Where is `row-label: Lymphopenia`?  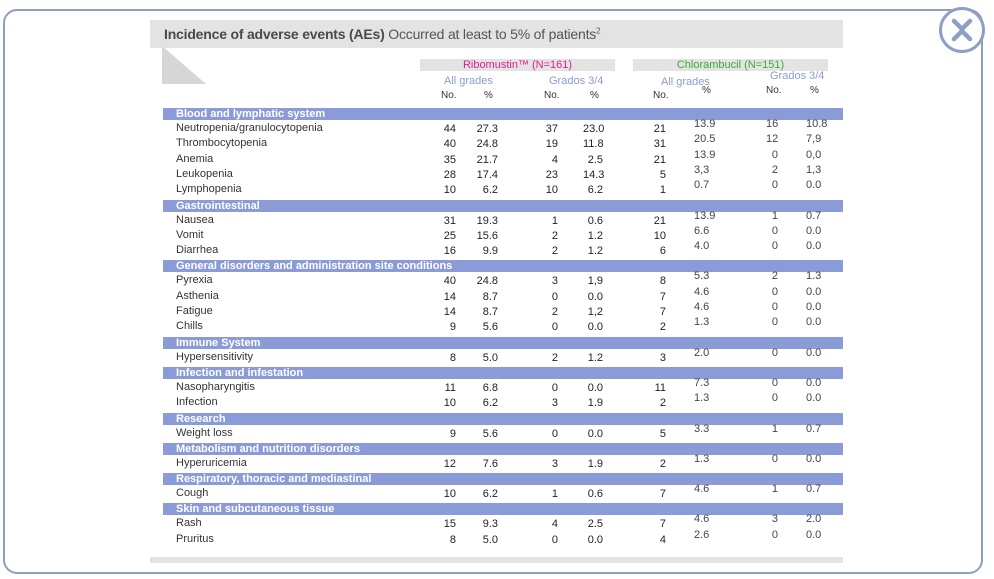 row-label: Lymphopenia is located at coordinates (209, 189).